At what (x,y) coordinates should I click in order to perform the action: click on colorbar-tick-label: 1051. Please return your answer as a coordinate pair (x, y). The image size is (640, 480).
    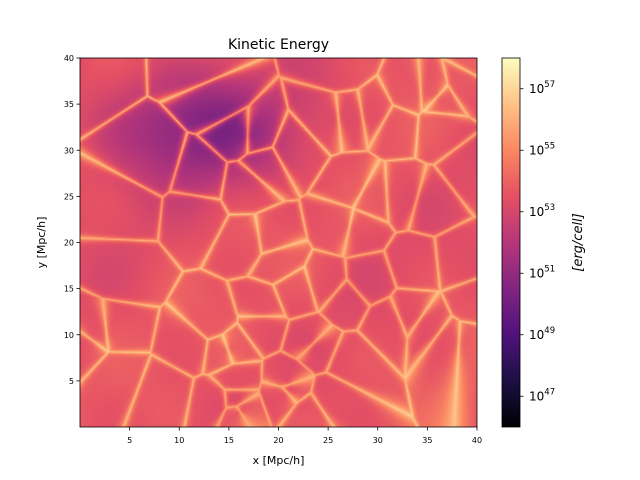
    Looking at the image, I should click on (542, 272).